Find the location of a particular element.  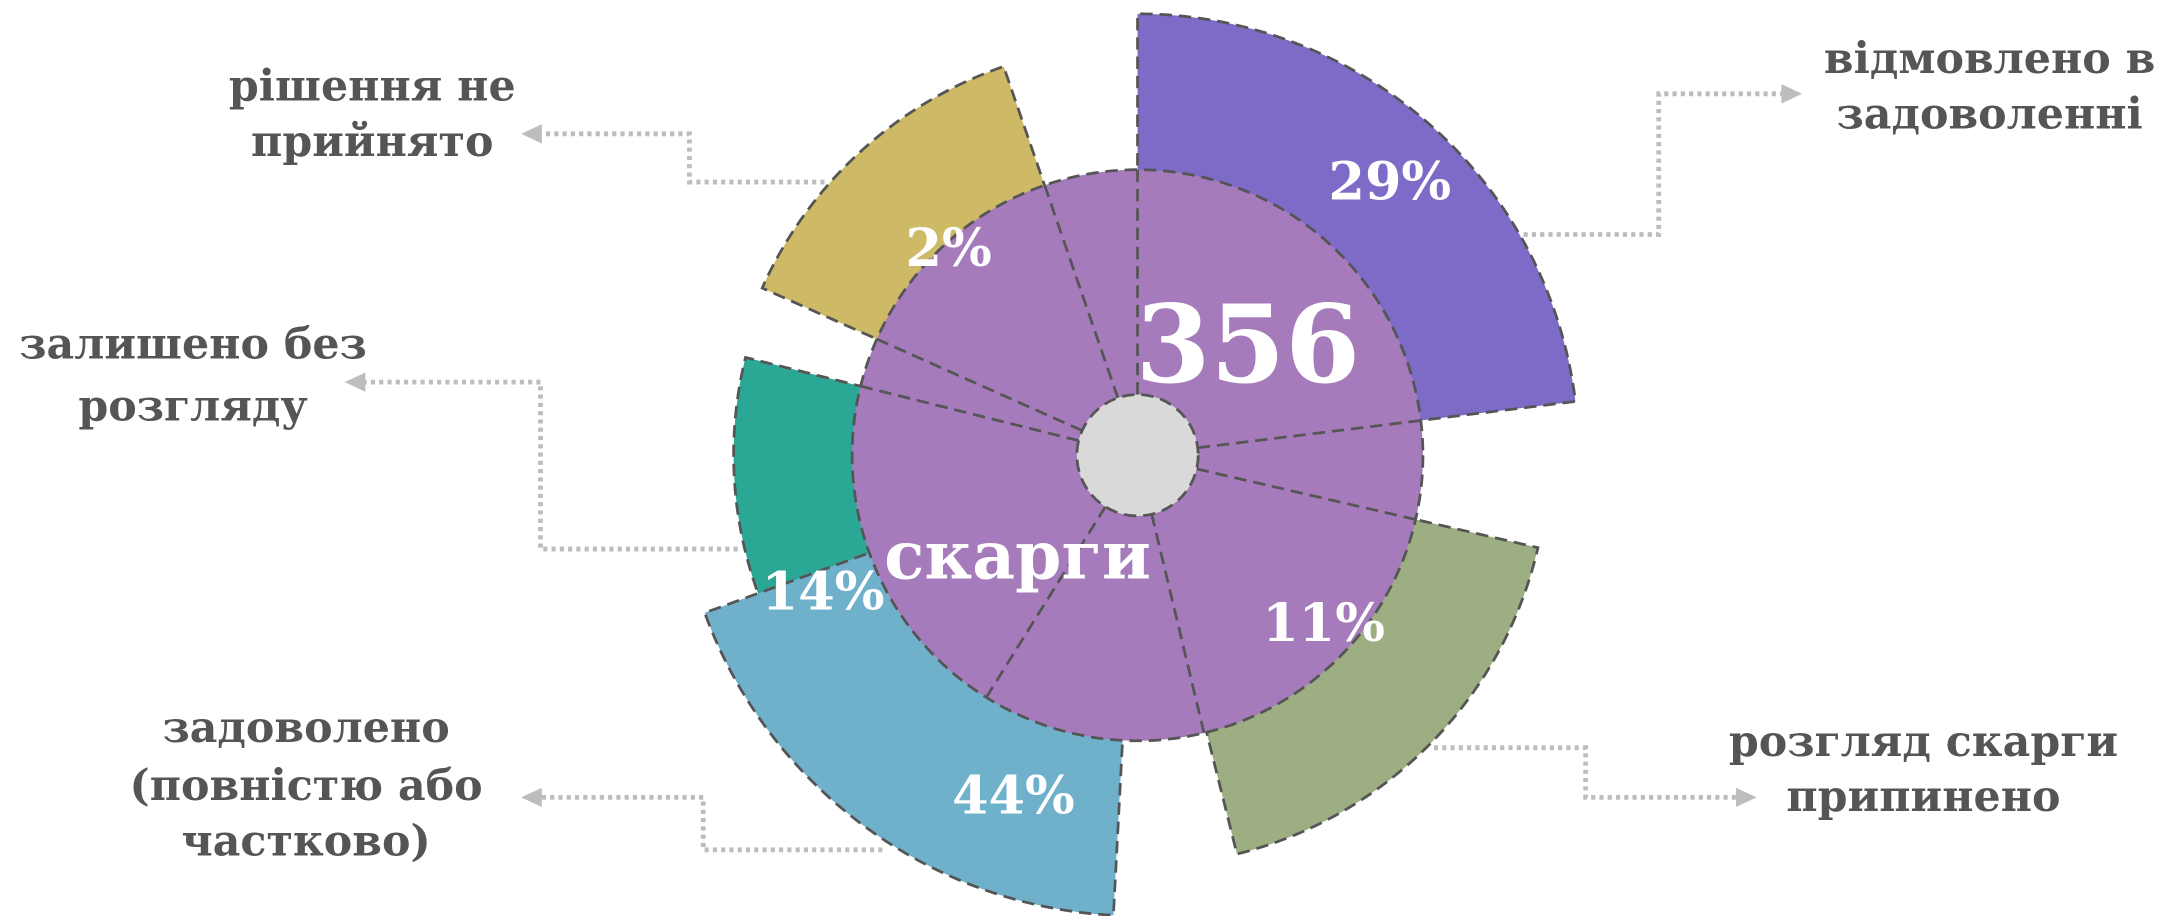

segment-value: 29% is located at coordinates (1390, 182).